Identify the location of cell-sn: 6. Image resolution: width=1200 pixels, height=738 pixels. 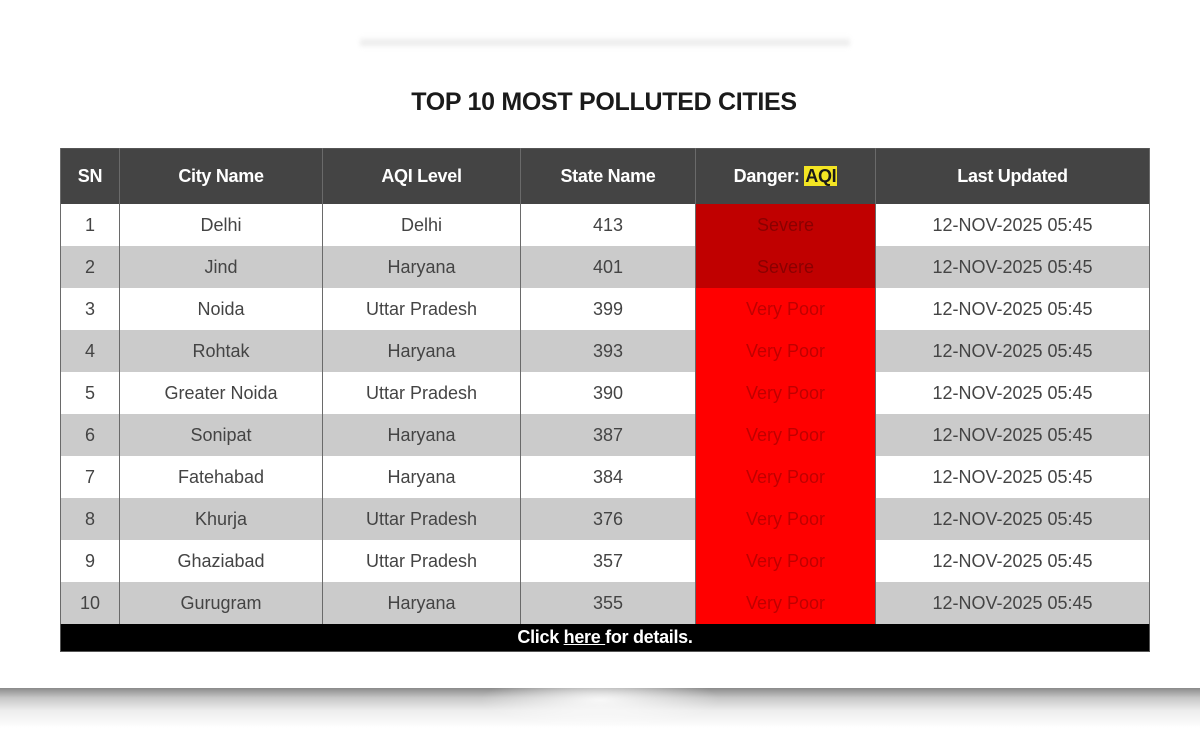
(90, 435).